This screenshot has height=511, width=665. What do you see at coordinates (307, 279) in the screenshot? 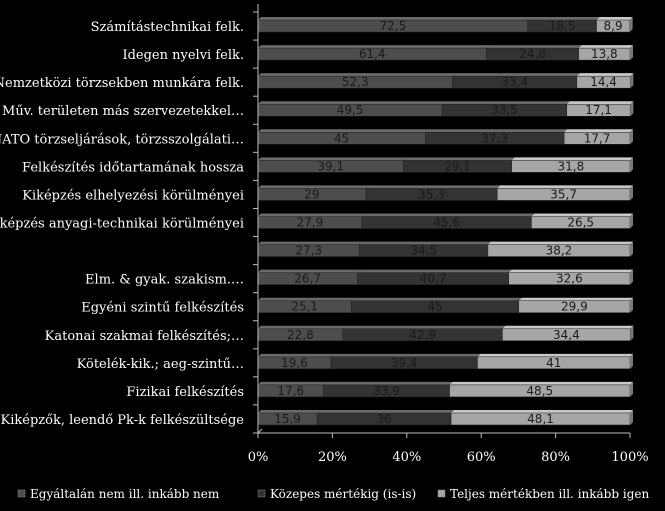
I see `value-label-seg-low-9: 26,7` at bounding box center [307, 279].